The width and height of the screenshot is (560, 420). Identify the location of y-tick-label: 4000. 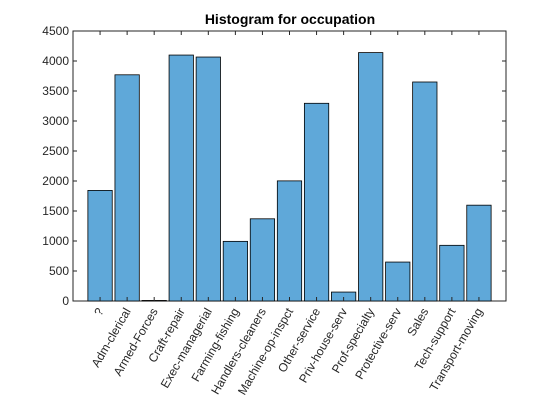
(55, 61).